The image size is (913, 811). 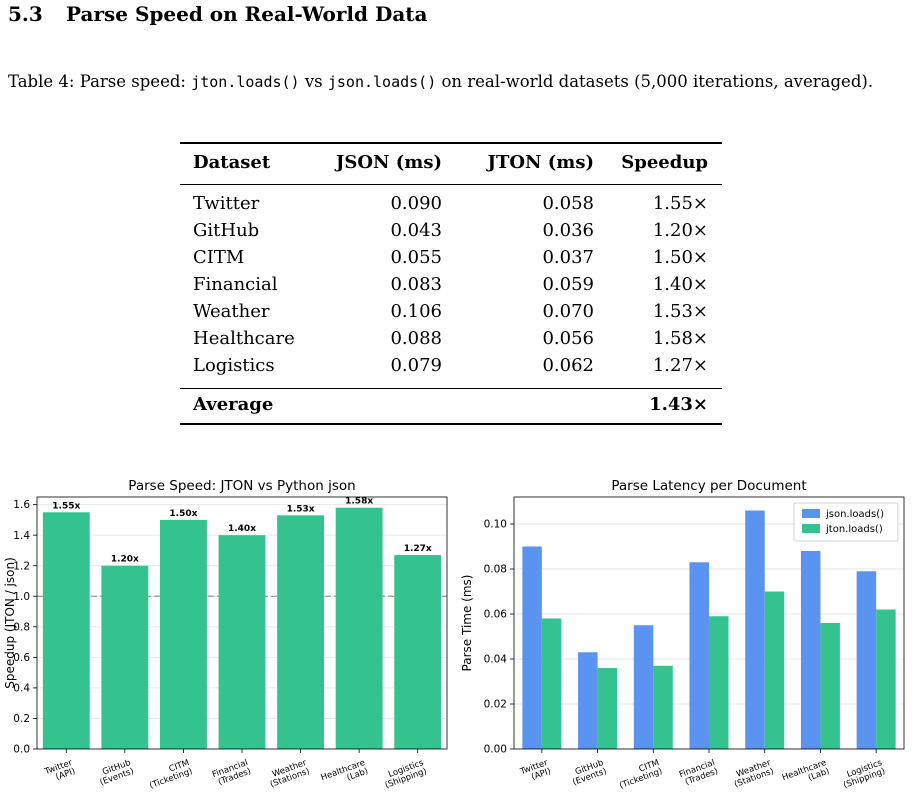 What do you see at coordinates (451, 204) in the screenshot?
I see `table-row: Twitter 0.090 0.058 1.55×` at bounding box center [451, 204].